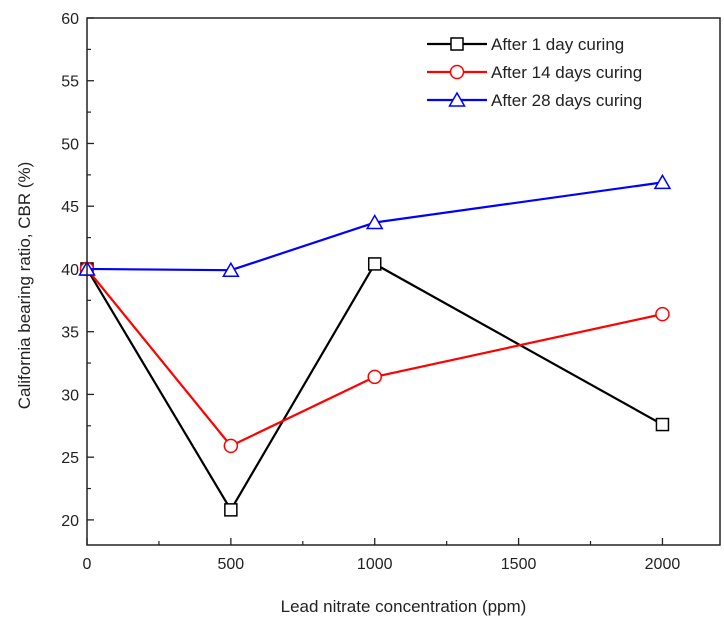  Describe the element at coordinates (70, 458) in the screenshot. I see `y-tick-label: 25` at that location.